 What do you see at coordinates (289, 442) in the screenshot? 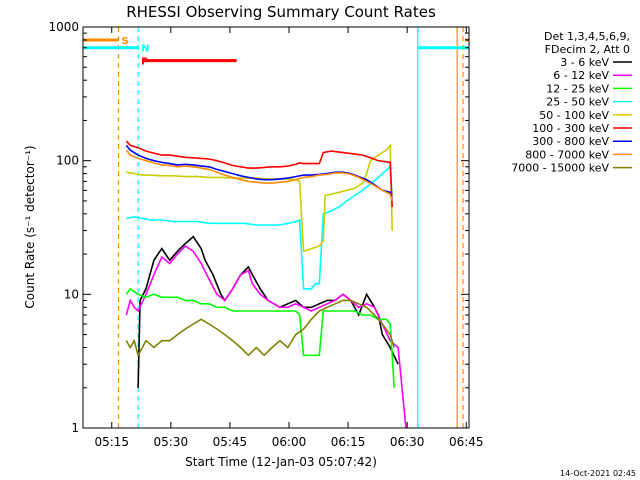
I see `x-tick-label-3: 06:00` at bounding box center [289, 442].